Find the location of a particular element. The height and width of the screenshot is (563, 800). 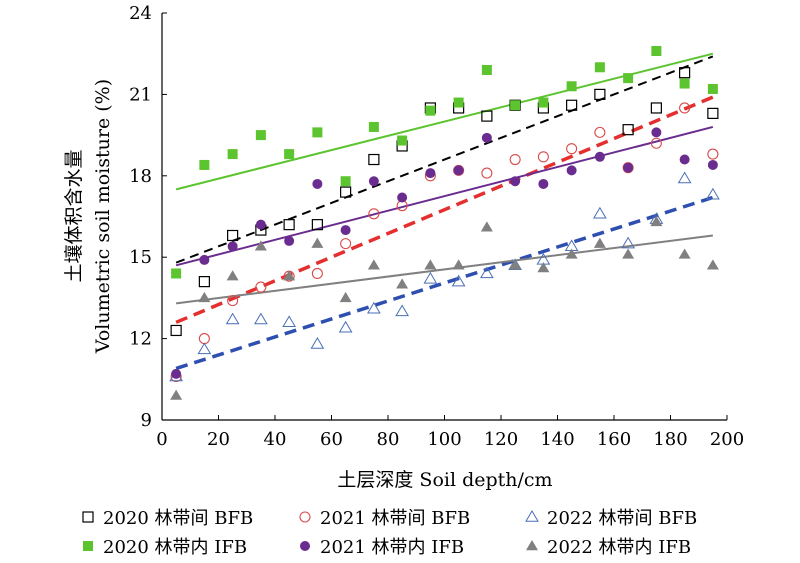

x-tick-label: 200 is located at coordinates (727, 439).